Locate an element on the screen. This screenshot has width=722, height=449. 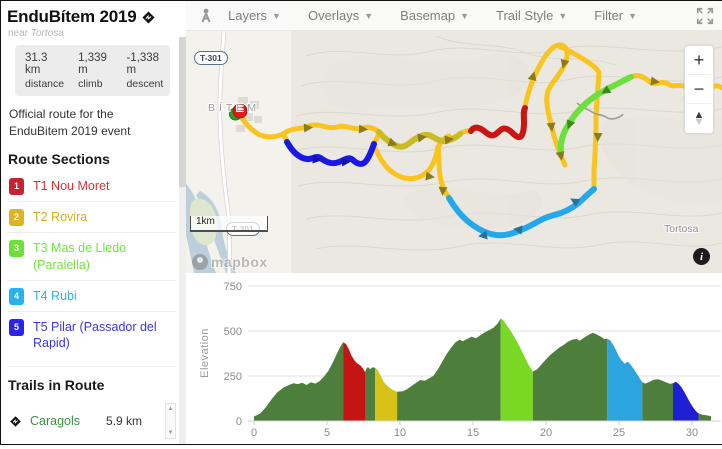
stat-climb-label: climb is located at coordinates (90, 84).